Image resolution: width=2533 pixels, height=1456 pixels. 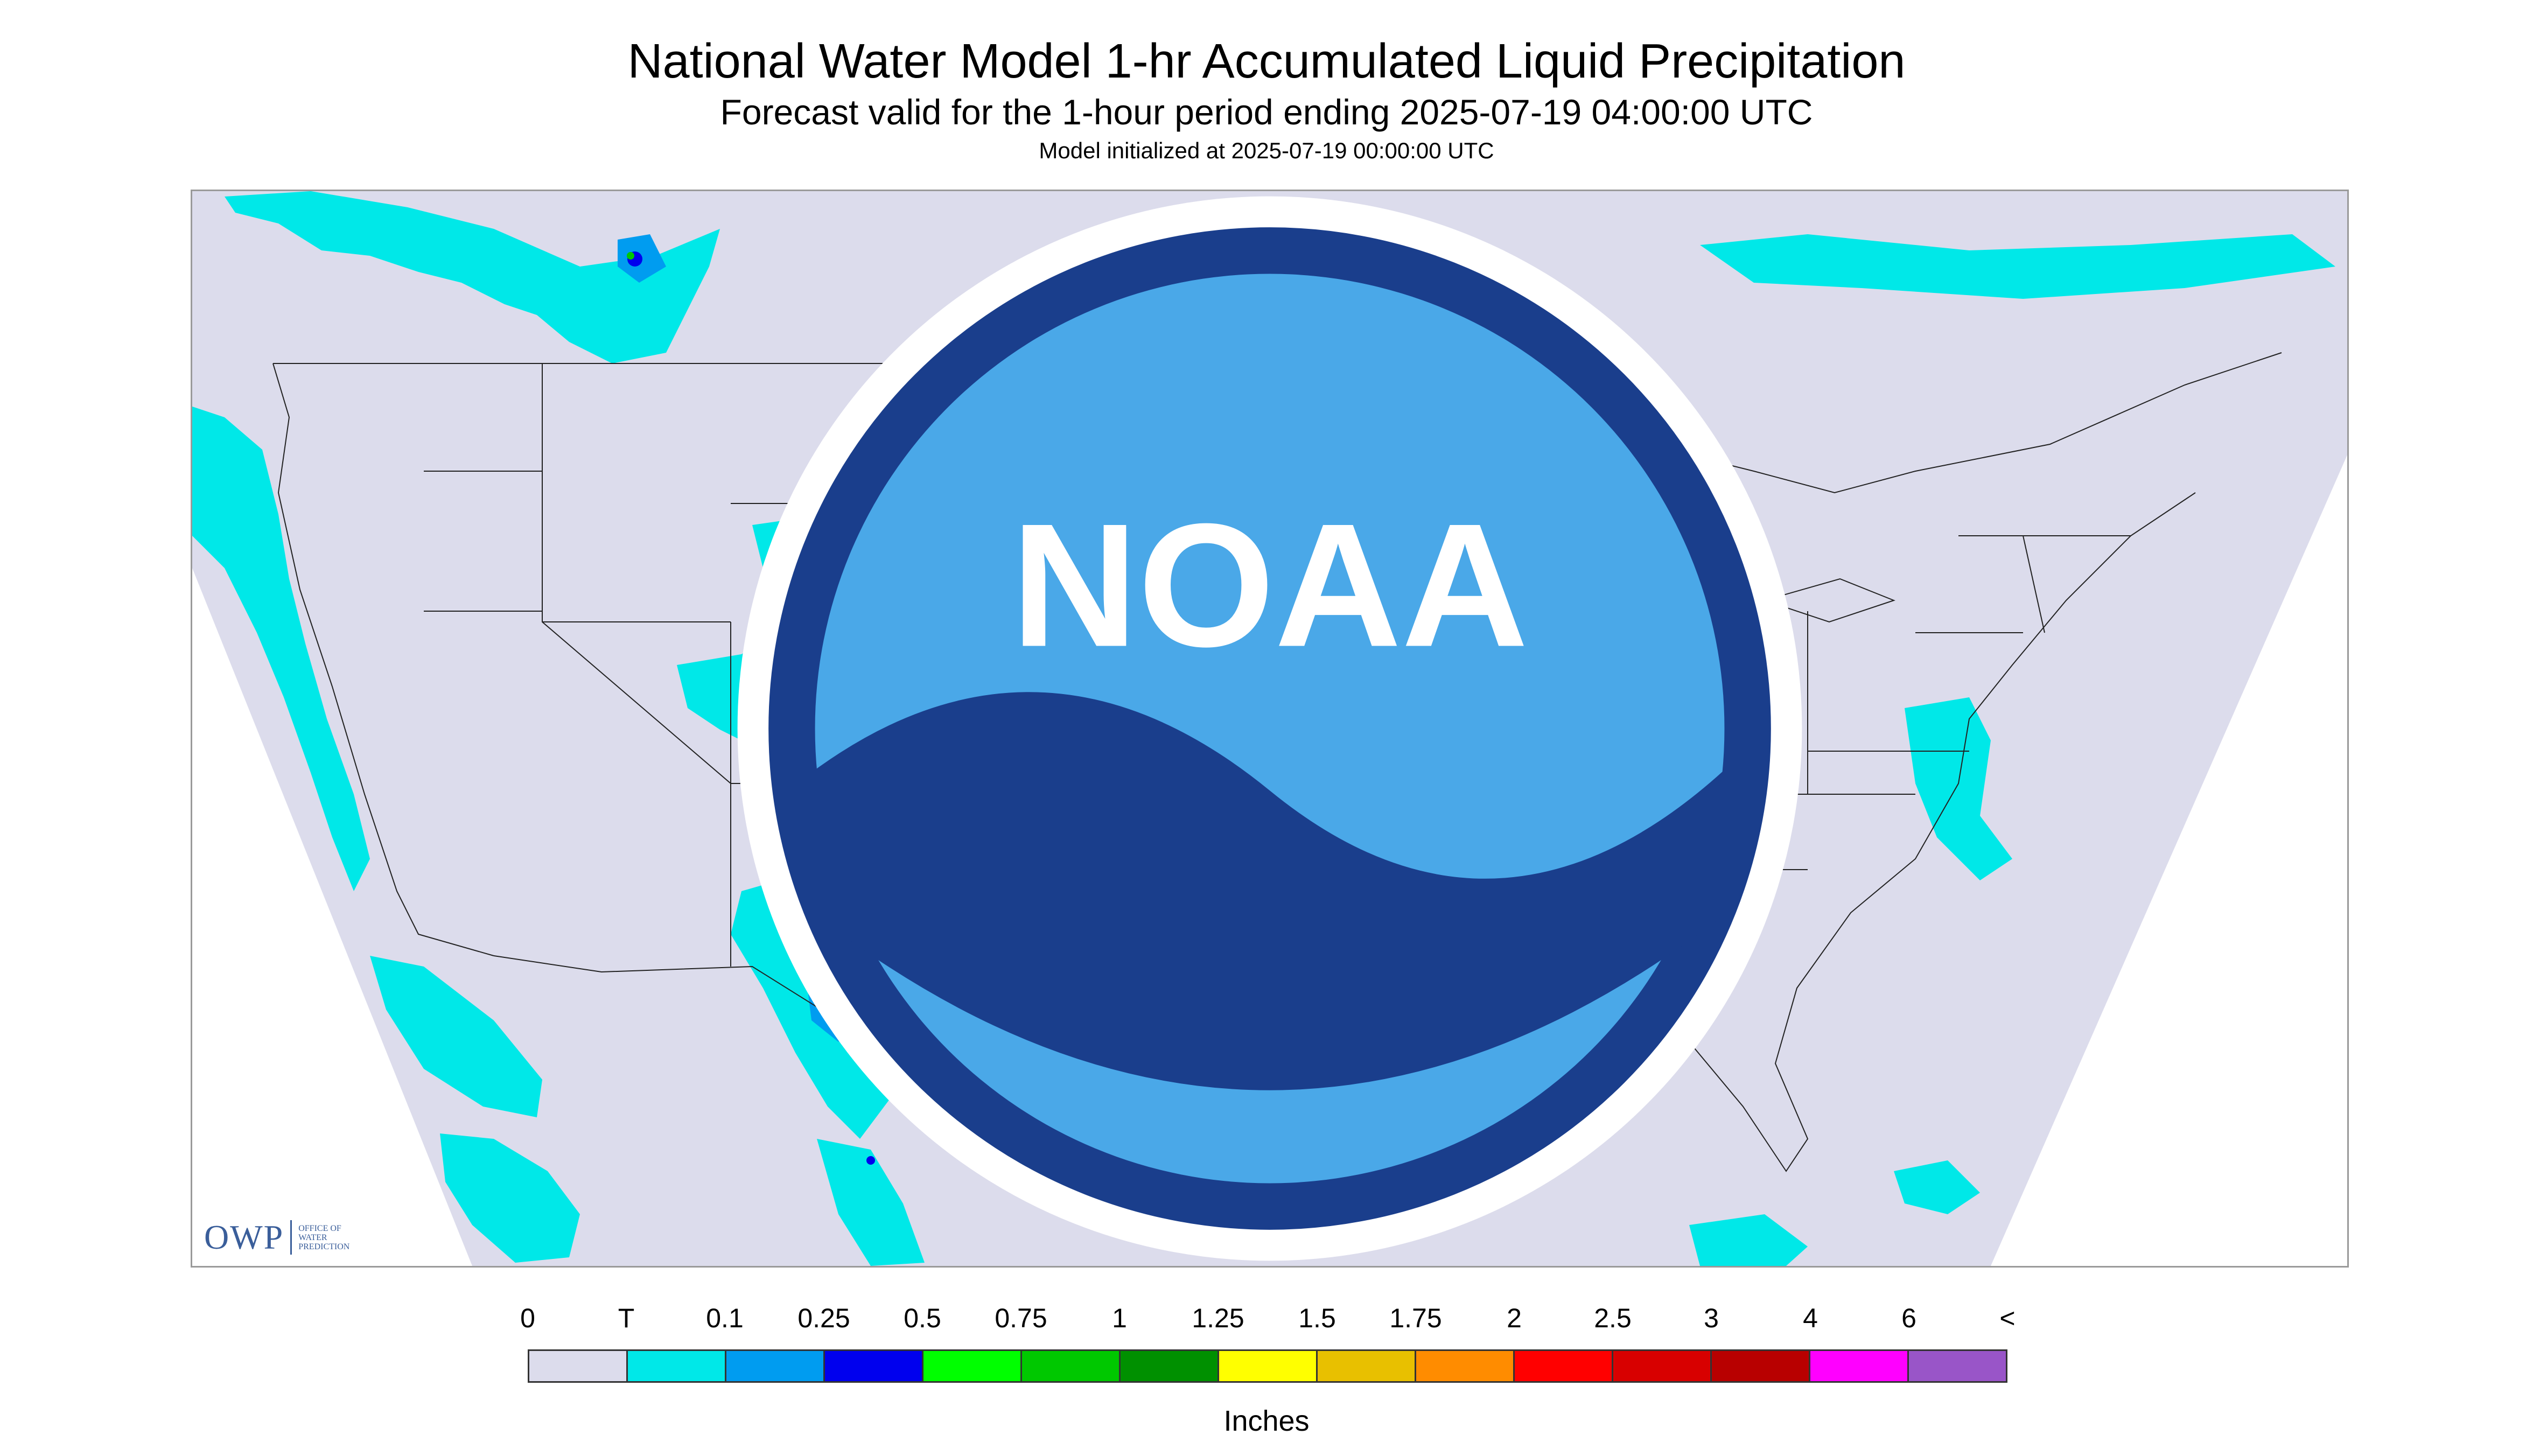 What do you see at coordinates (456, 1036) in the screenshot?
I see `precip-area-baja-offshore` at bounding box center [456, 1036].